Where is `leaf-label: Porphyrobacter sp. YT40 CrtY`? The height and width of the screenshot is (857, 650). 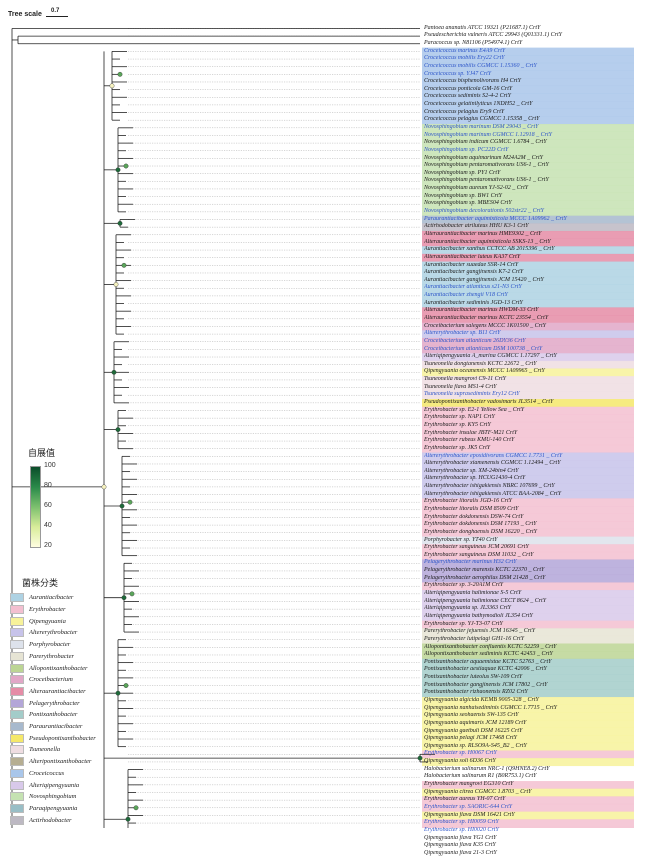 leaf-label: Porphyrobacter sp. YT40 CrtY is located at coordinates (461, 539).